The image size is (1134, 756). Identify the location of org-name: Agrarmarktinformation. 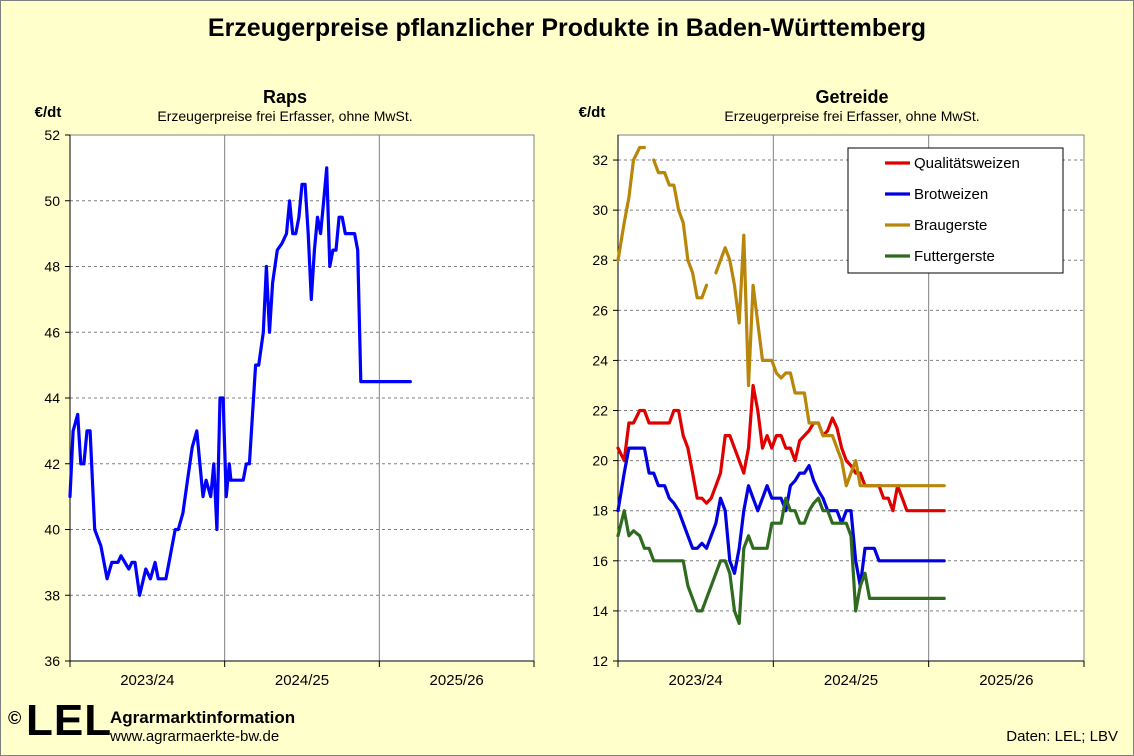
(203, 717).